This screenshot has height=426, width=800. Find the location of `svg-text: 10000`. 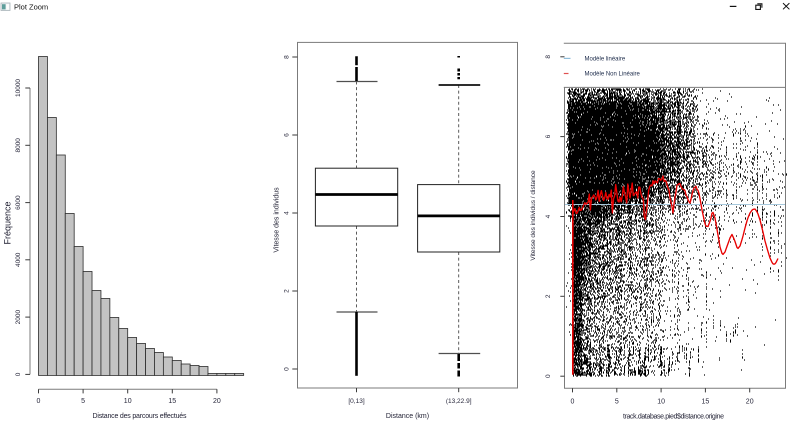

svg-text: 10000 is located at coordinates (18, 88).